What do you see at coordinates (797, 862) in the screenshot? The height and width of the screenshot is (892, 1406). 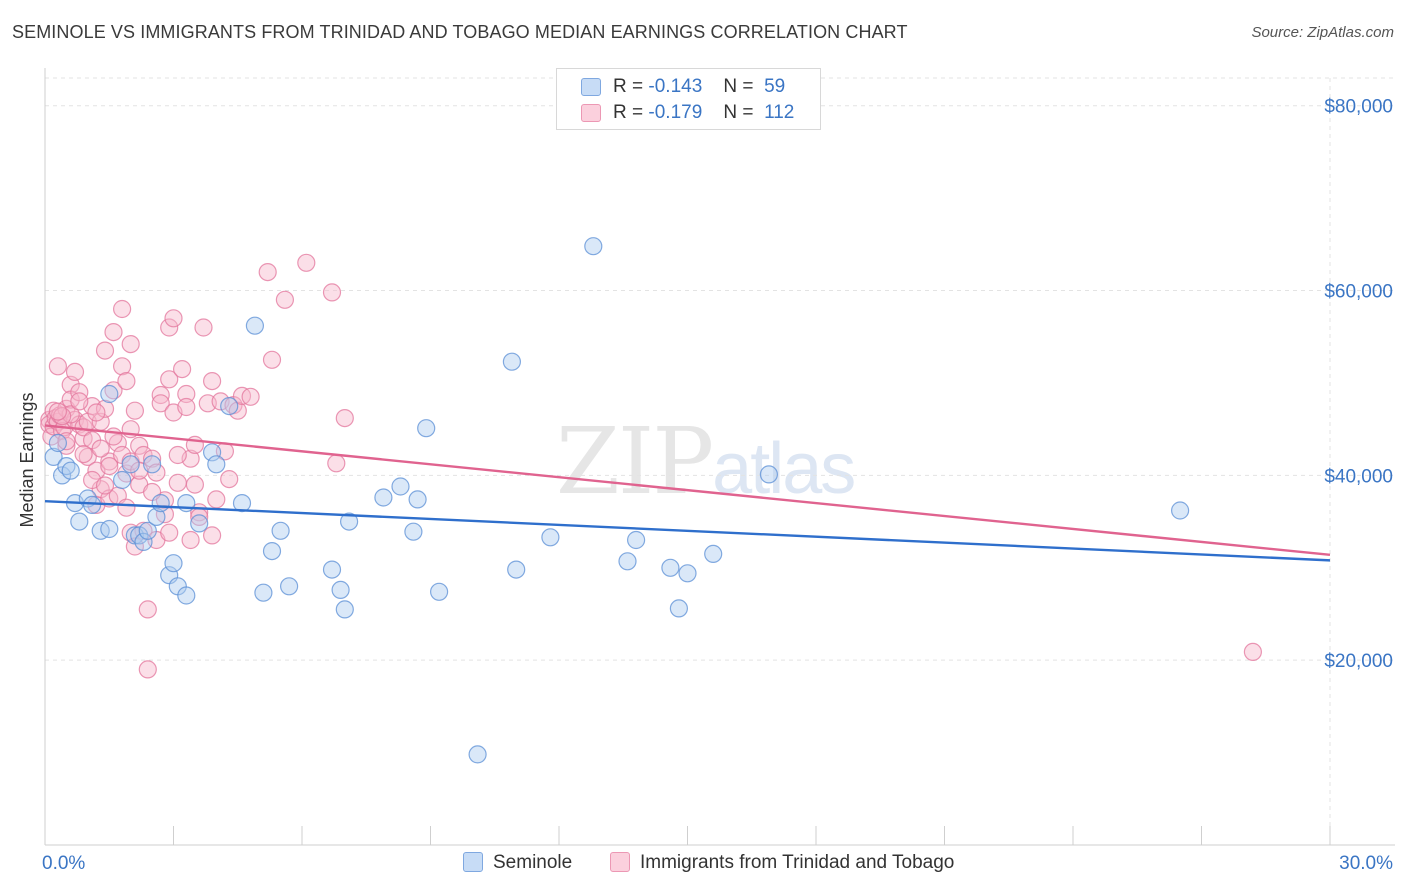 I see `bottom-legend-label-trinidad: Immigrants from Trinidad and Tobago` at bounding box center [797, 862].